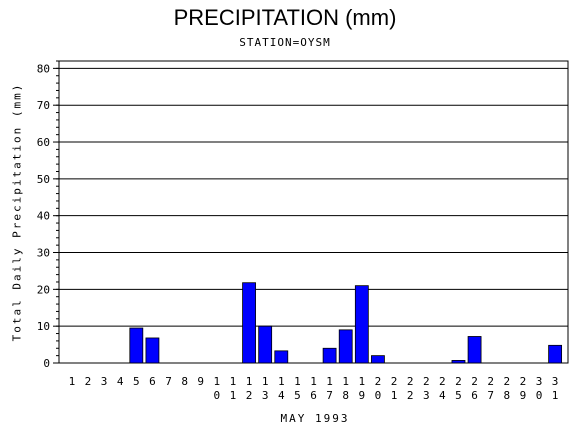 Image resolution: width=570 pixels, height=430 pixels. Describe the element at coordinates (43, 216) in the screenshot. I see `y-tick-label: 40` at that location.